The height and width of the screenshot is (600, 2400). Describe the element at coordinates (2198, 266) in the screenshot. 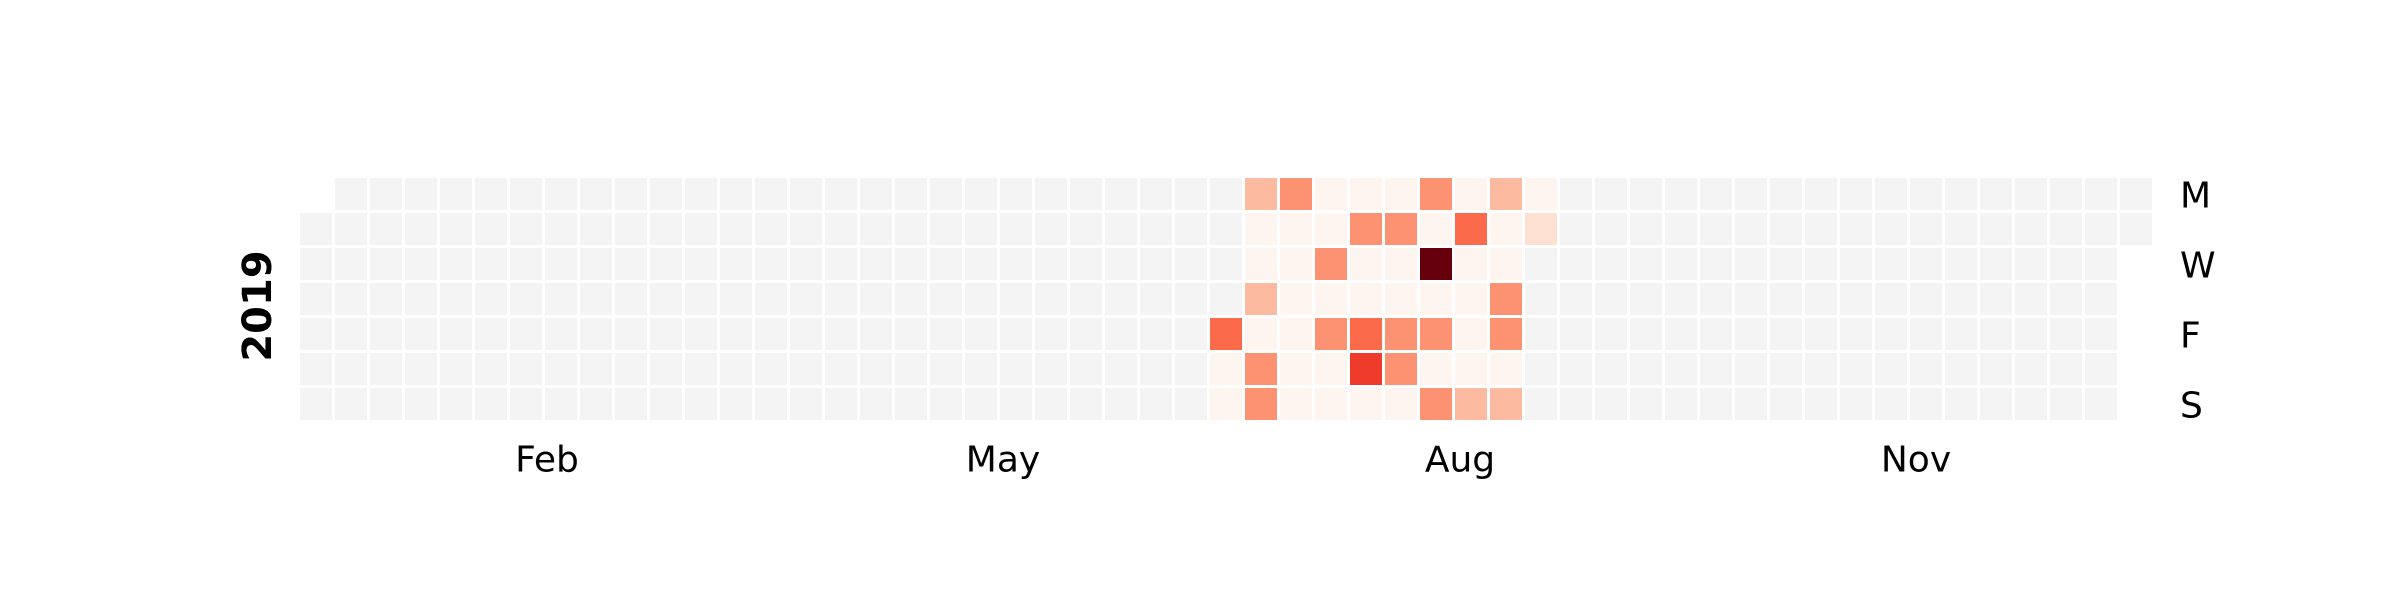

I see `weekday-label-wed: W` at that location.